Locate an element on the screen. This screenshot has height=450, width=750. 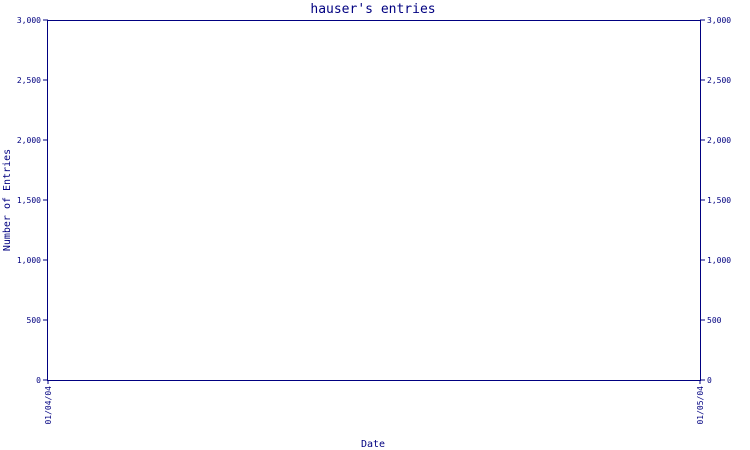
x-tick-label: 01/04/04 is located at coordinates (48, 405).